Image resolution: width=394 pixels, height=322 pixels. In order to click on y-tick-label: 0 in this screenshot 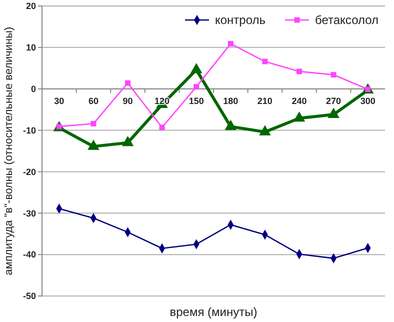, I will do `click(33, 89)`.